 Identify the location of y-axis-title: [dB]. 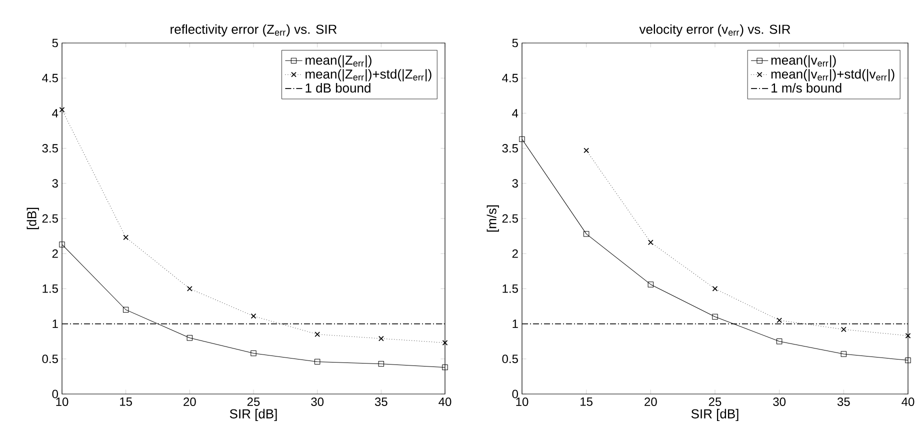
(32, 219).